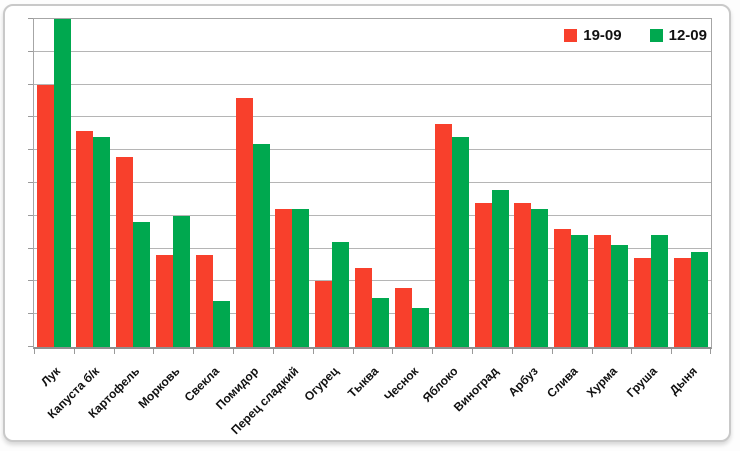  Describe the element at coordinates (460, 242) in the screenshot. I see `bar-12-09-Яблоко` at that location.